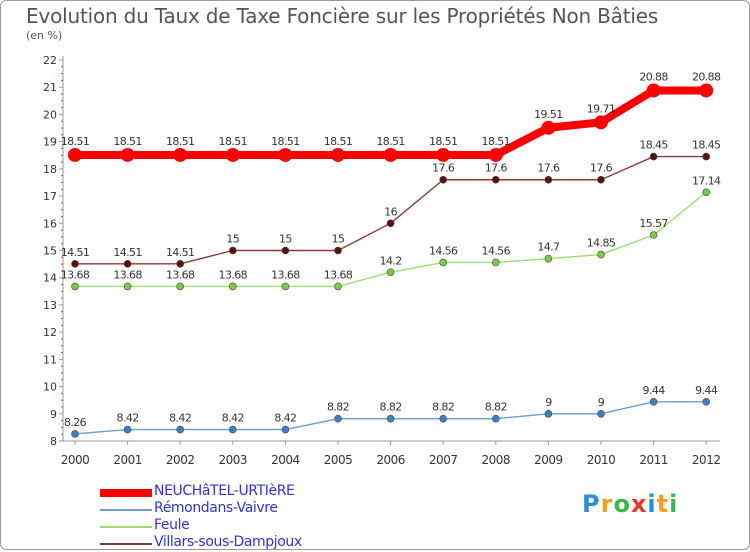  Describe the element at coordinates (390, 211) in the screenshot. I see `data-label: 16` at that location.